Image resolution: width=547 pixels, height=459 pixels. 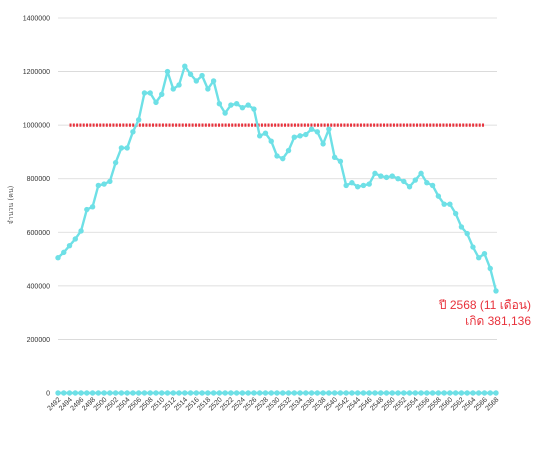 What do you see at coordinates (465, 313) in the screenshot?
I see `annotation: ปี 2568 (11 เดือน) เกิด 381,136` at bounding box center [465, 313].